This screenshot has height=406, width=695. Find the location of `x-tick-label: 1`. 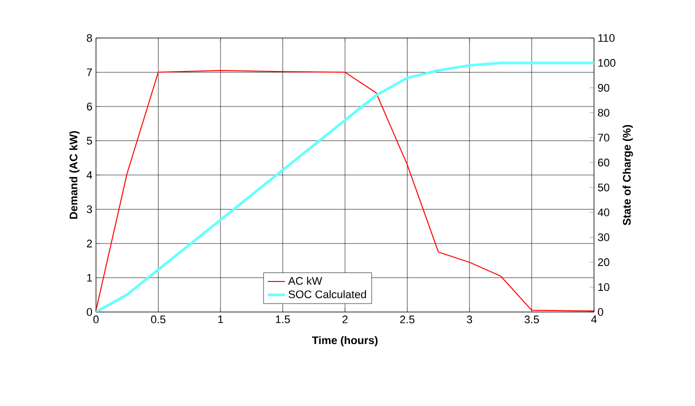

x-tick-label: 1 is located at coordinates (221, 320).